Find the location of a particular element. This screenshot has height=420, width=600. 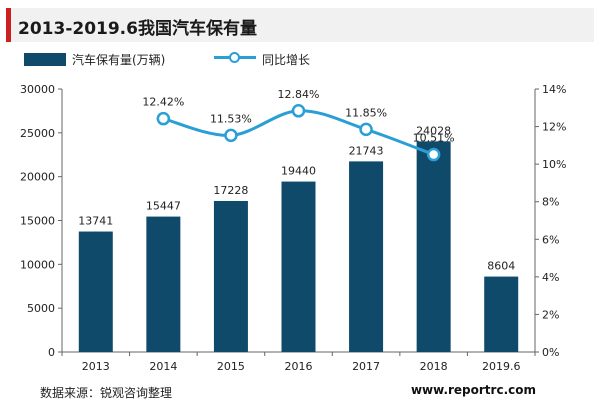

legend-line-marker is located at coordinates (234, 57).